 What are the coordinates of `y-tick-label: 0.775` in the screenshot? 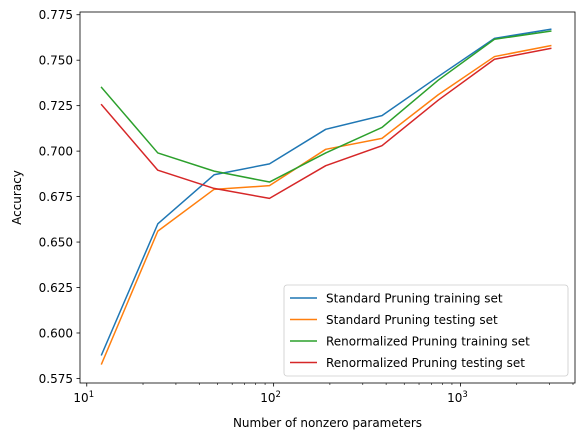 It's located at (56, 15).